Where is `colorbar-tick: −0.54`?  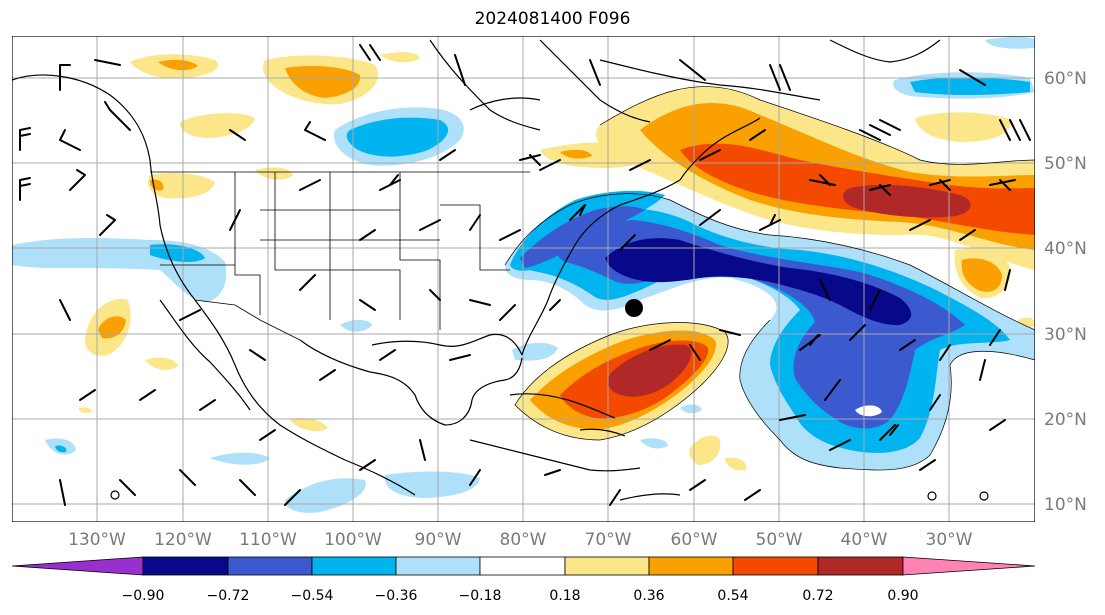 colorbar-tick: −0.54 is located at coordinates (312, 596).